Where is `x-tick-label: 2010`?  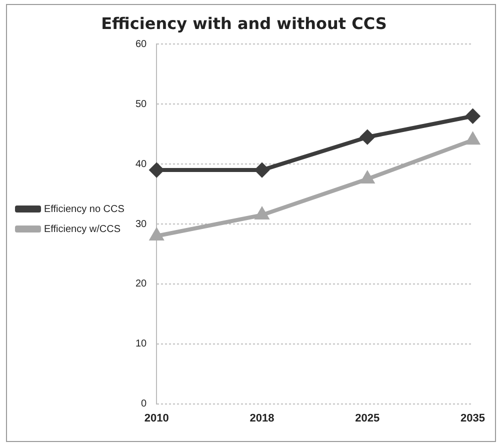
x-tick-label: 2010 is located at coordinates (156, 418).